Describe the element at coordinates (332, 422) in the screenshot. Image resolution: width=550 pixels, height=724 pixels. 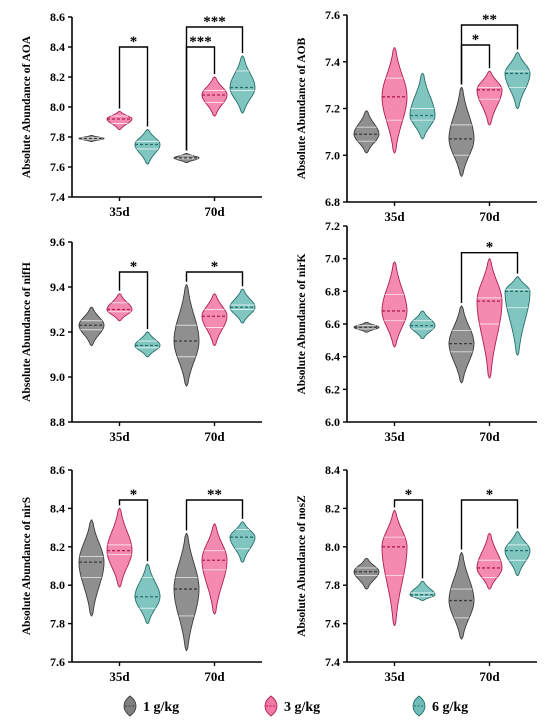
I see `y-tick-label: 6.0` at that location.